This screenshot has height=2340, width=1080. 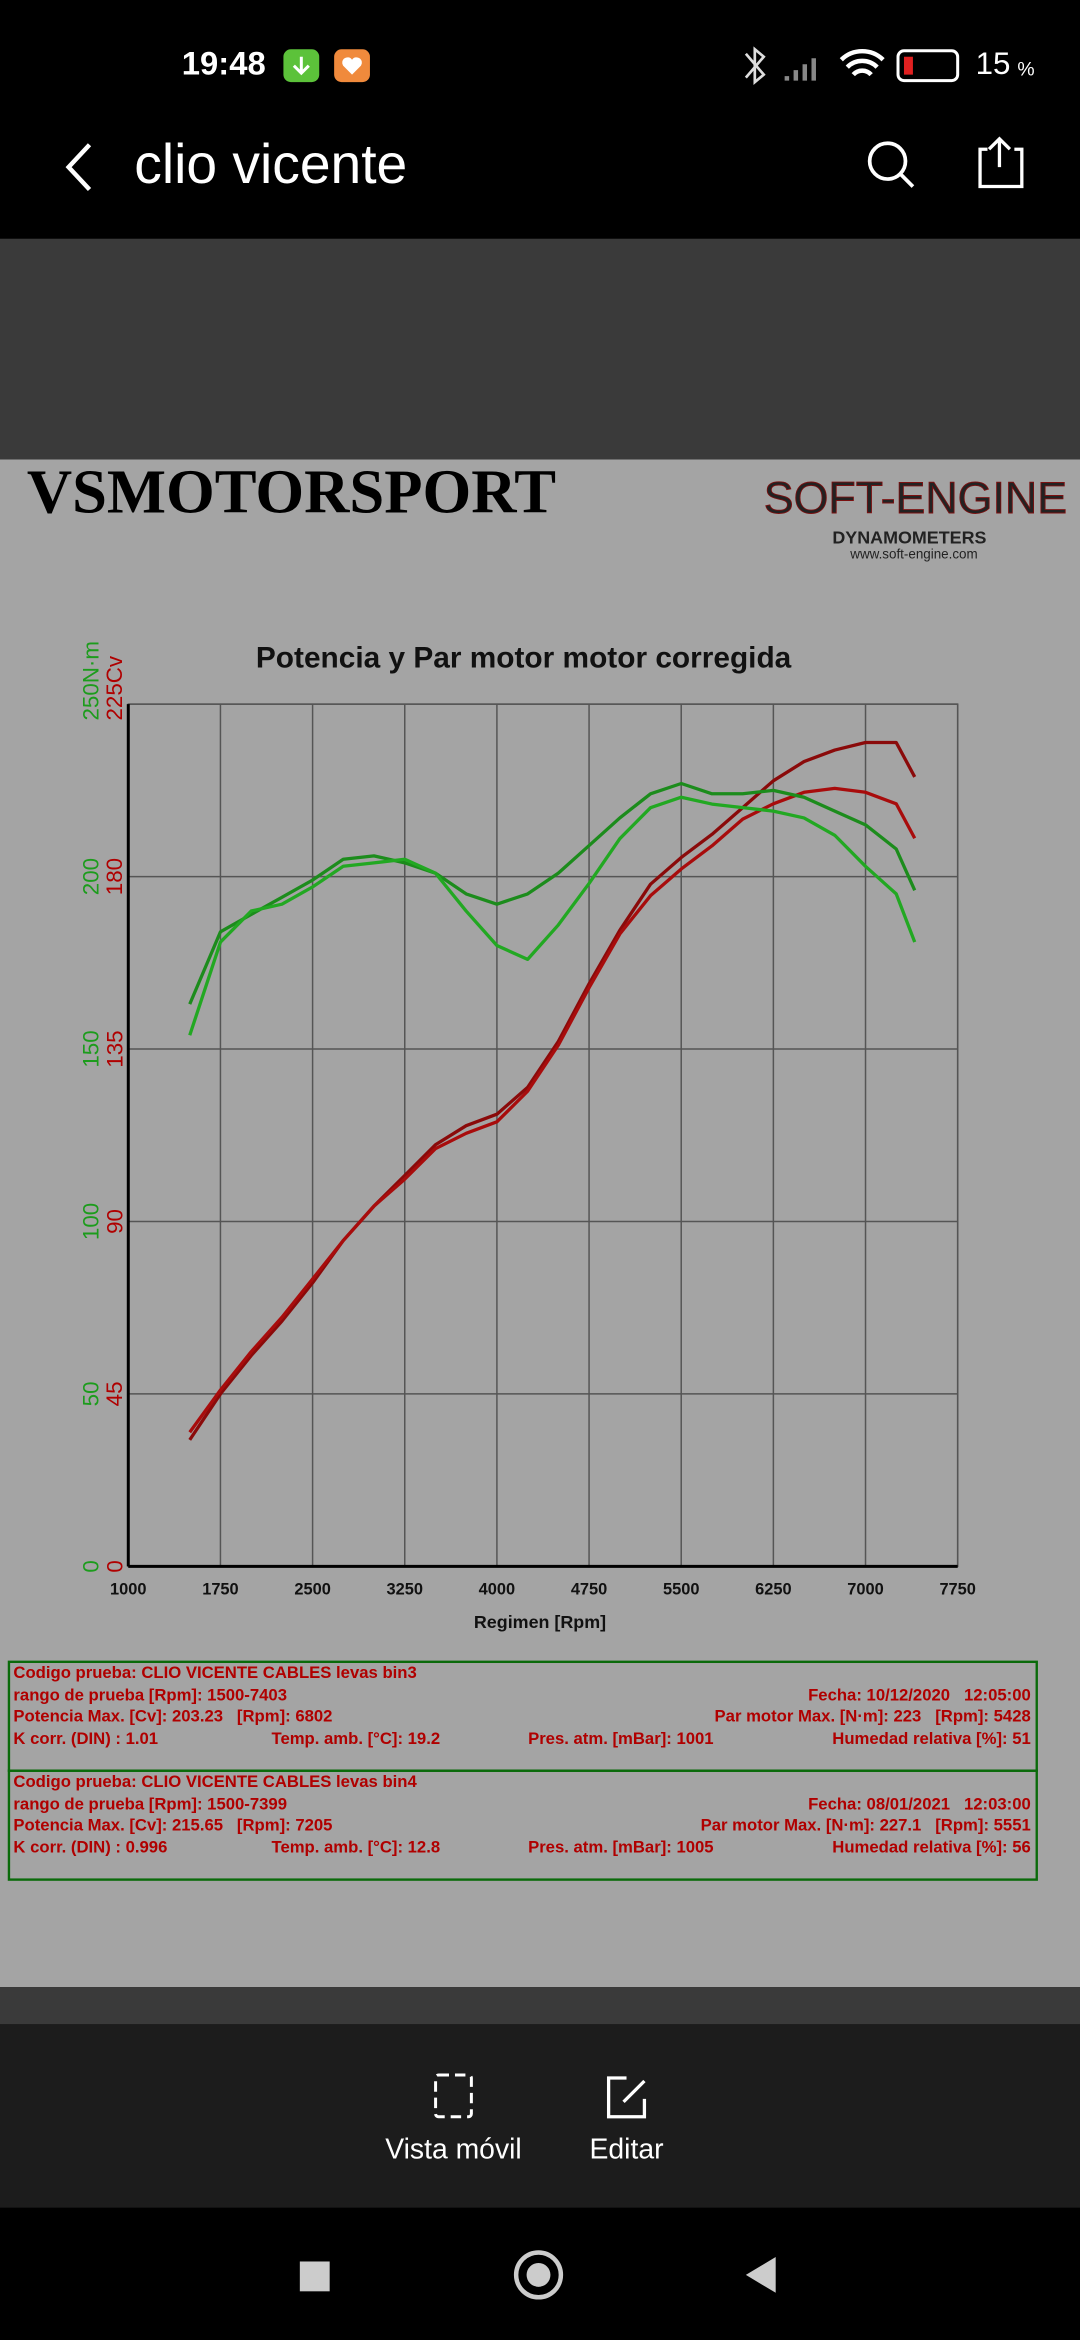 I want to click on mobile-view-icon, so click(x=453, y=2096).